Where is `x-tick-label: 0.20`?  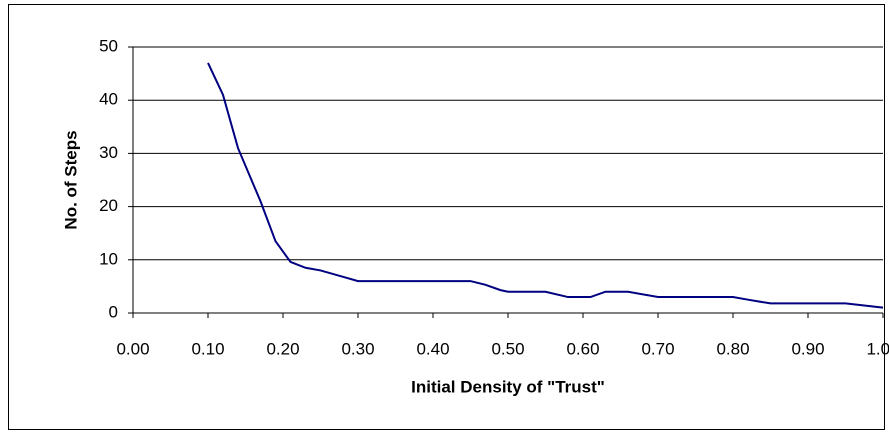
x-tick-label: 0.20 is located at coordinates (282, 348).